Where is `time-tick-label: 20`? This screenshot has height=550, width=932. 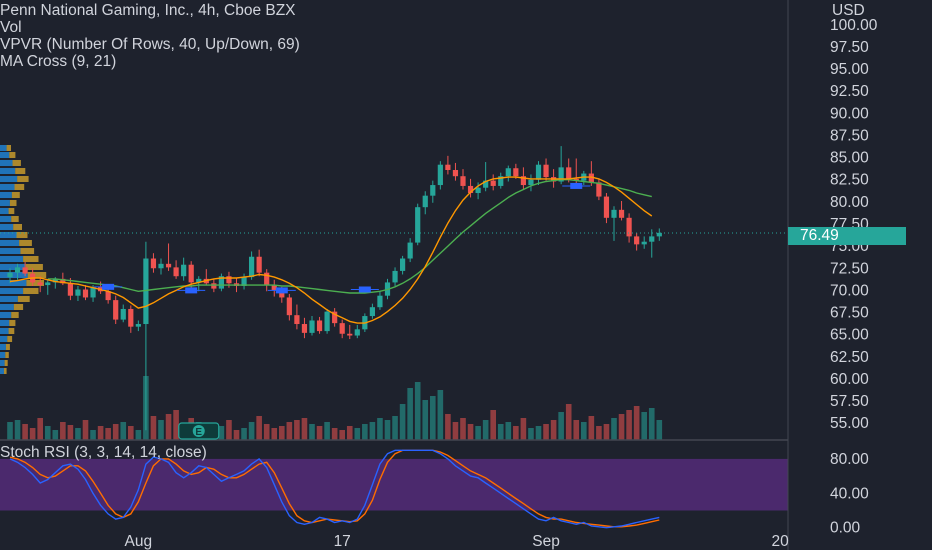 time-tick-label: 20 is located at coordinates (780, 541).